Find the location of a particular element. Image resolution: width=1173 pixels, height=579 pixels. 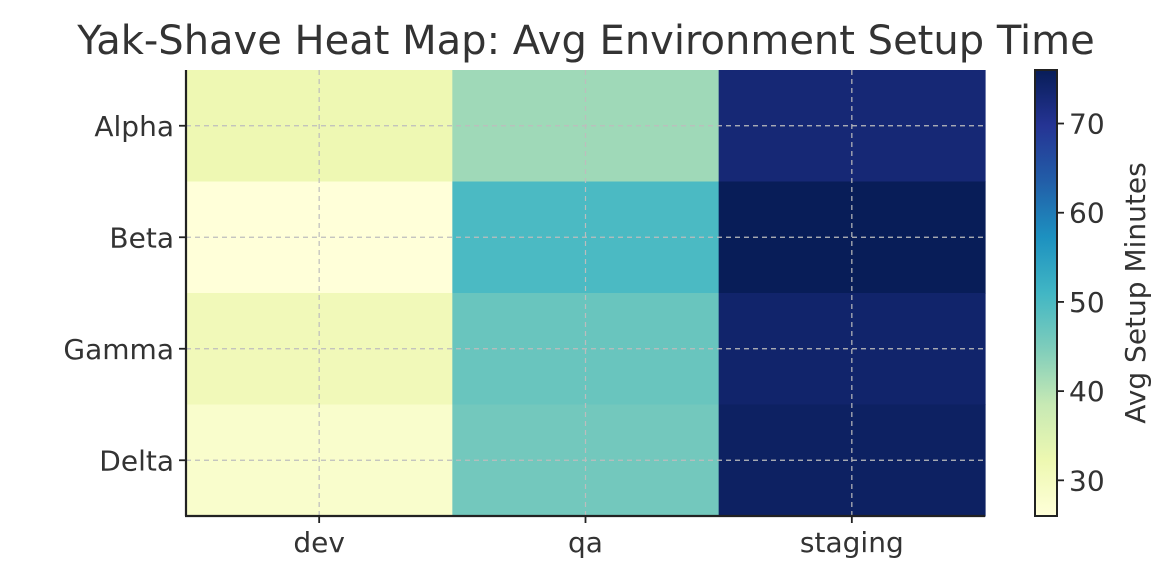

x-tick-label: dev is located at coordinates (319, 542).